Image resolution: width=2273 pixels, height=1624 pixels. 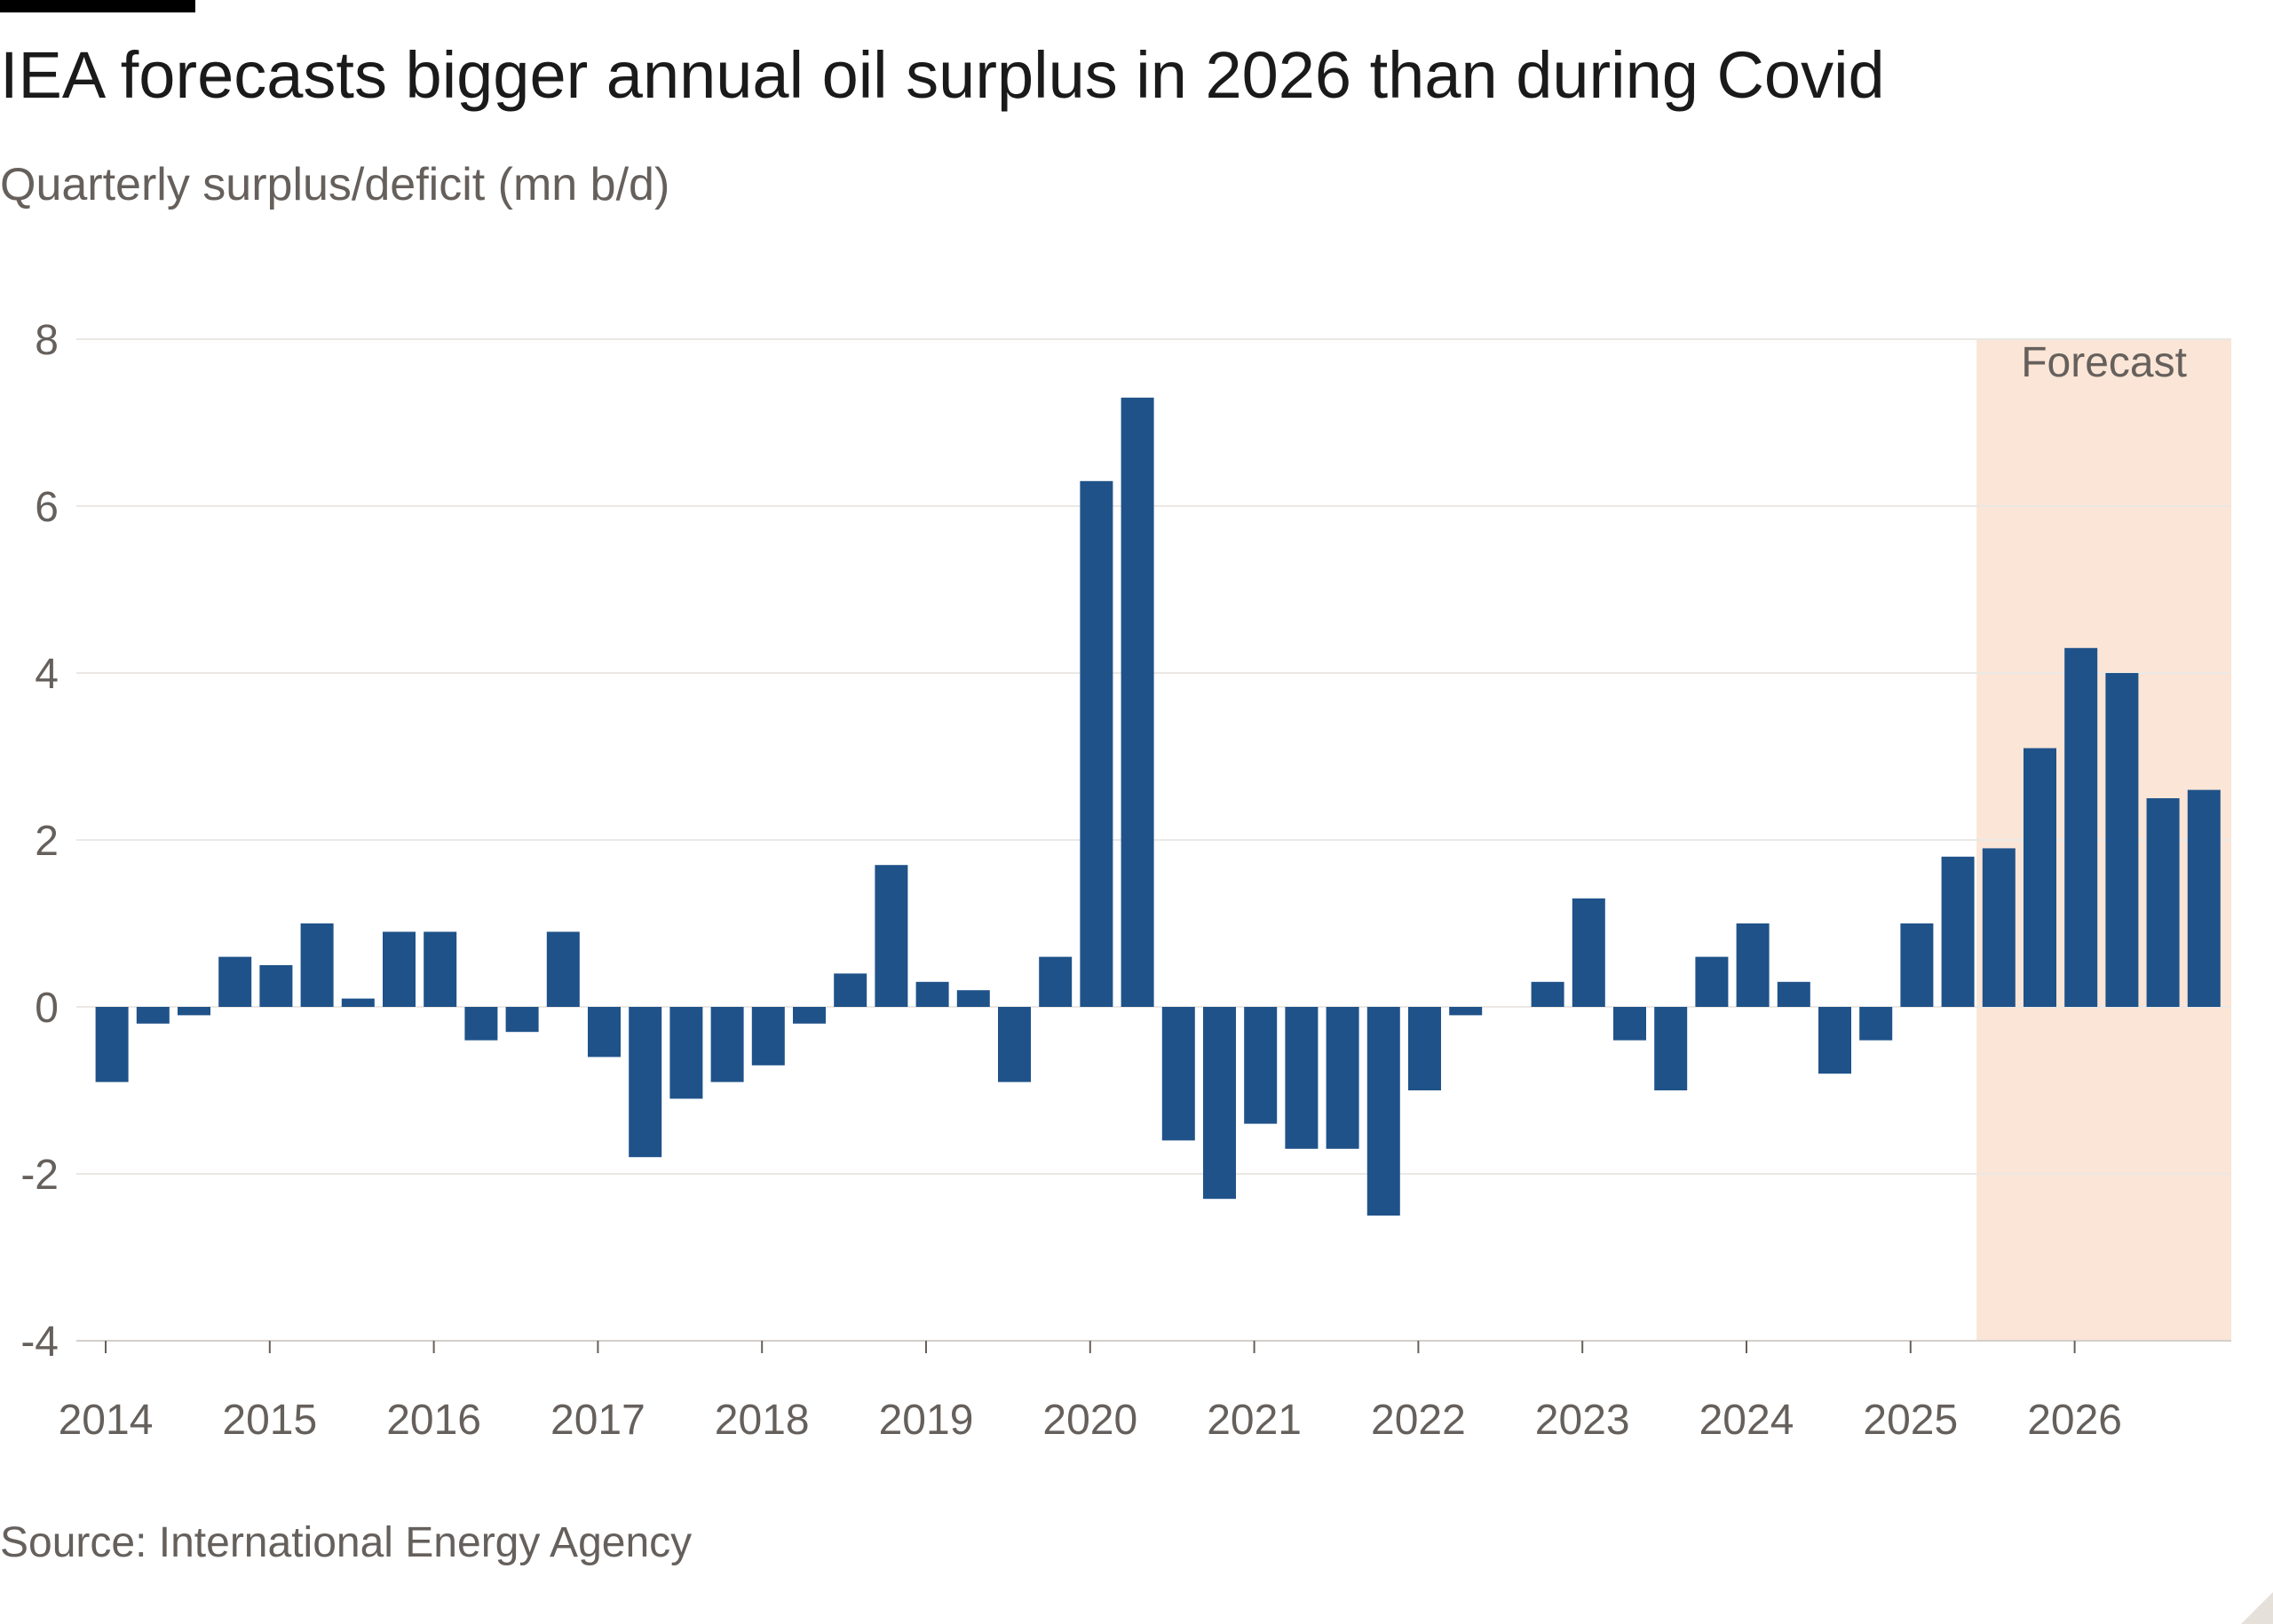 I want to click on x-tick-label: 2017, so click(x=598, y=1420).